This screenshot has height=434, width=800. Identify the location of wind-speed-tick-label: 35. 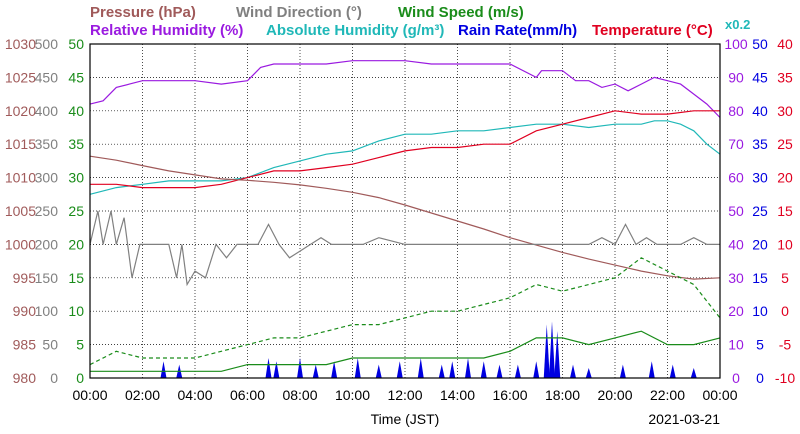
(76, 144).